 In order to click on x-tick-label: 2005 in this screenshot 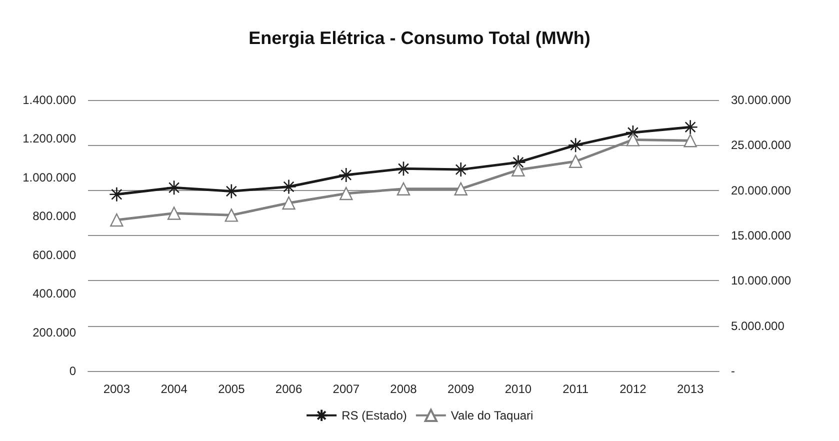, I will do `click(232, 389)`.